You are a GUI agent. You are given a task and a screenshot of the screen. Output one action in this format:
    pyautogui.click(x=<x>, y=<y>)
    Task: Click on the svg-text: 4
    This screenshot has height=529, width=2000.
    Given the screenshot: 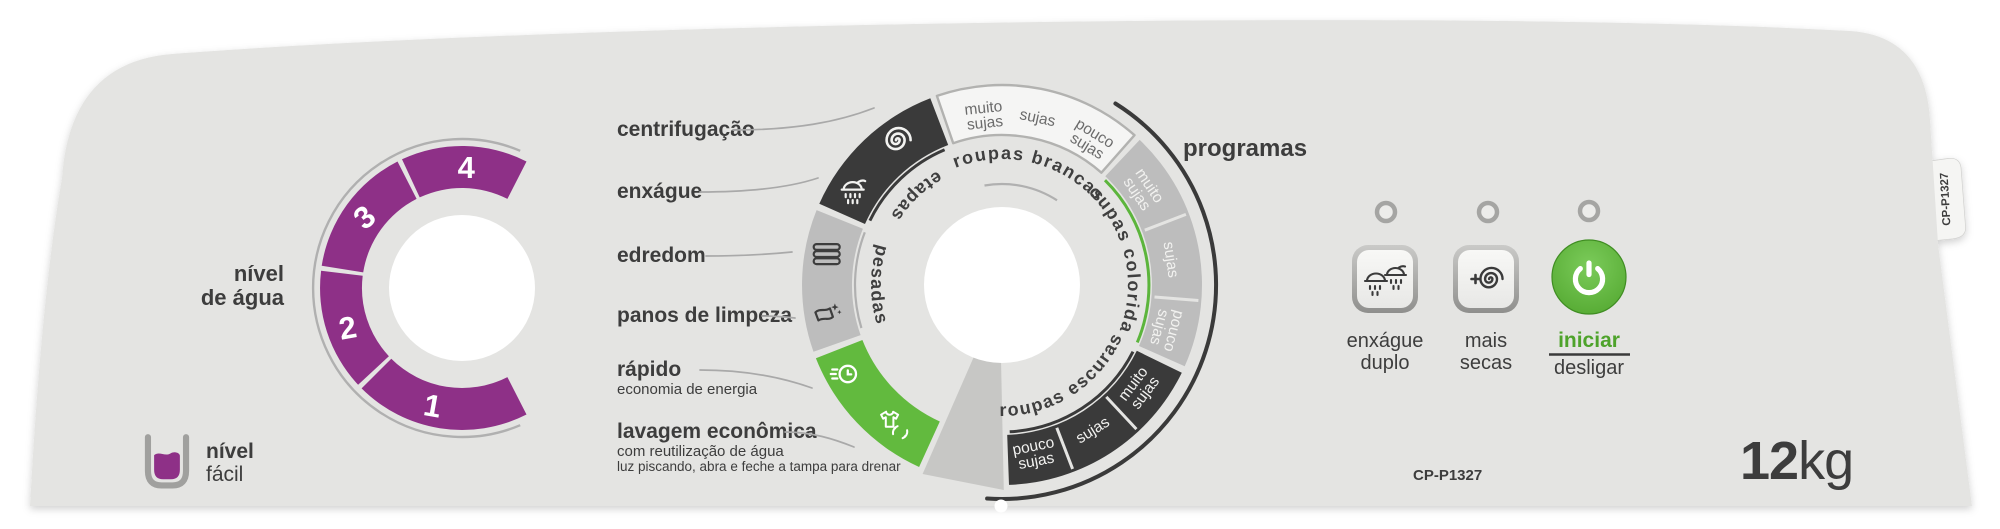 What is the action you would take?
    pyautogui.click(x=467, y=167)
    